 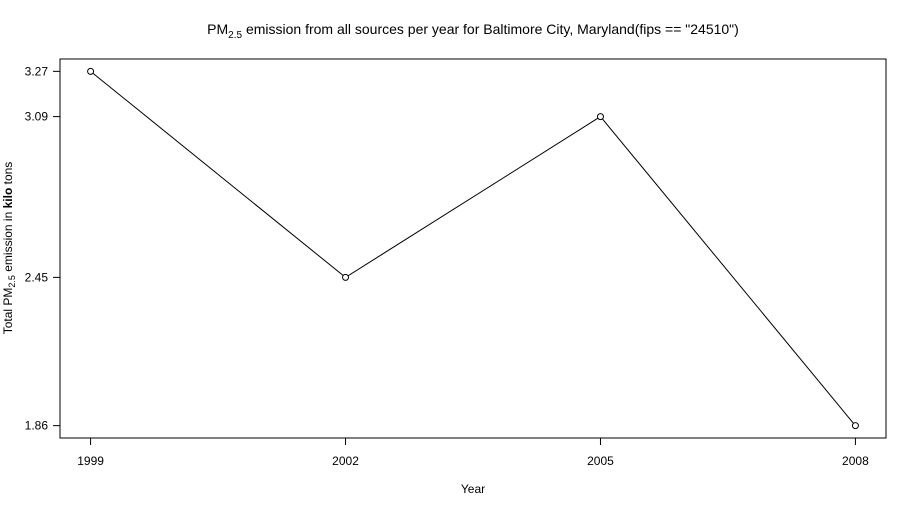 What do you see at coordinates (9, 248) in the screenshot?
I see `y-axis-label: Total PM2.5 emission in kilo tons` at bounding box center [9, 248].